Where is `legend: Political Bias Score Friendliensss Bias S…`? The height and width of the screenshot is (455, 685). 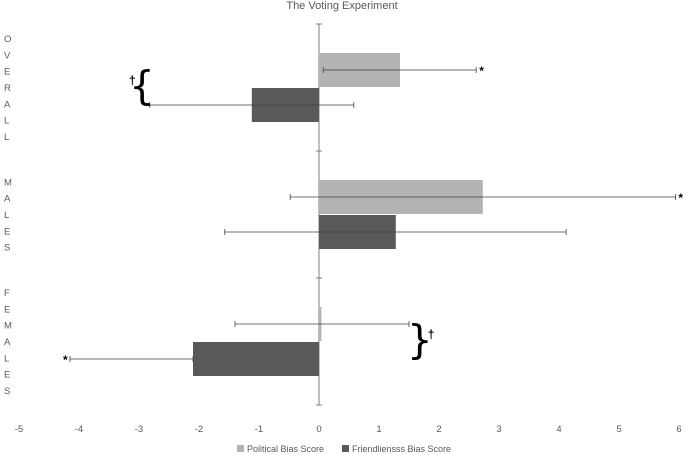 legend: Political Bias Score Friendliensss Bias S… is located at coordinates (344, 449).